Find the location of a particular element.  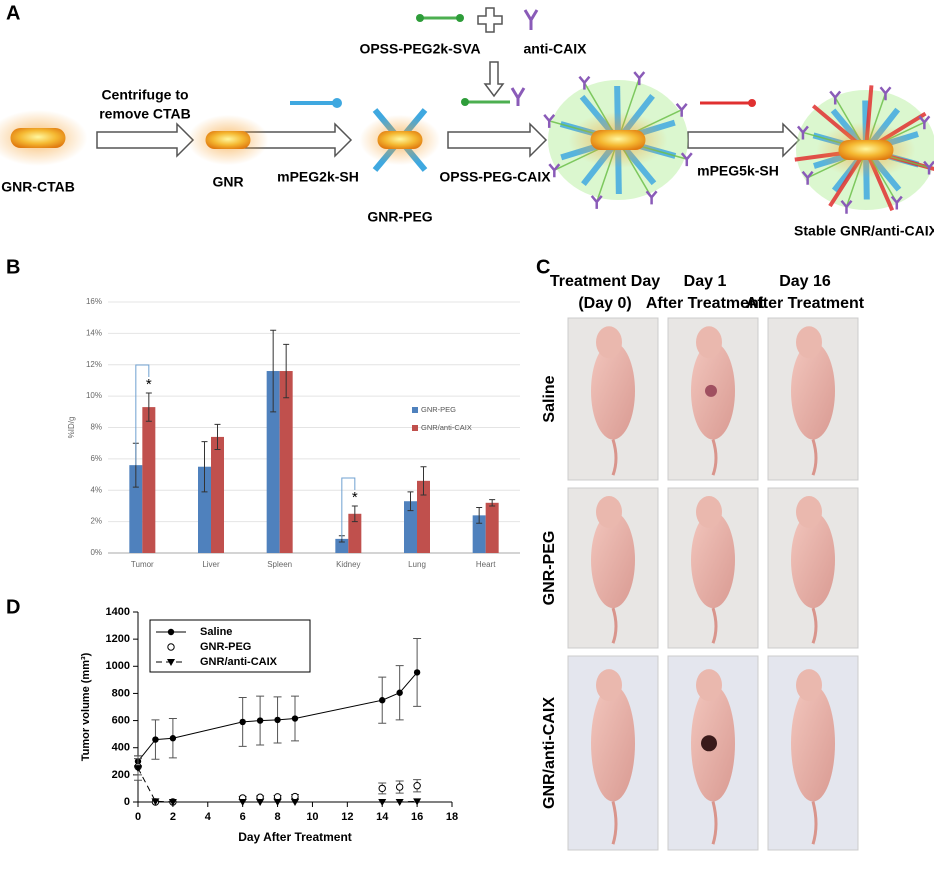

step-label: remove CTAB is located at coordinates (145, 114).